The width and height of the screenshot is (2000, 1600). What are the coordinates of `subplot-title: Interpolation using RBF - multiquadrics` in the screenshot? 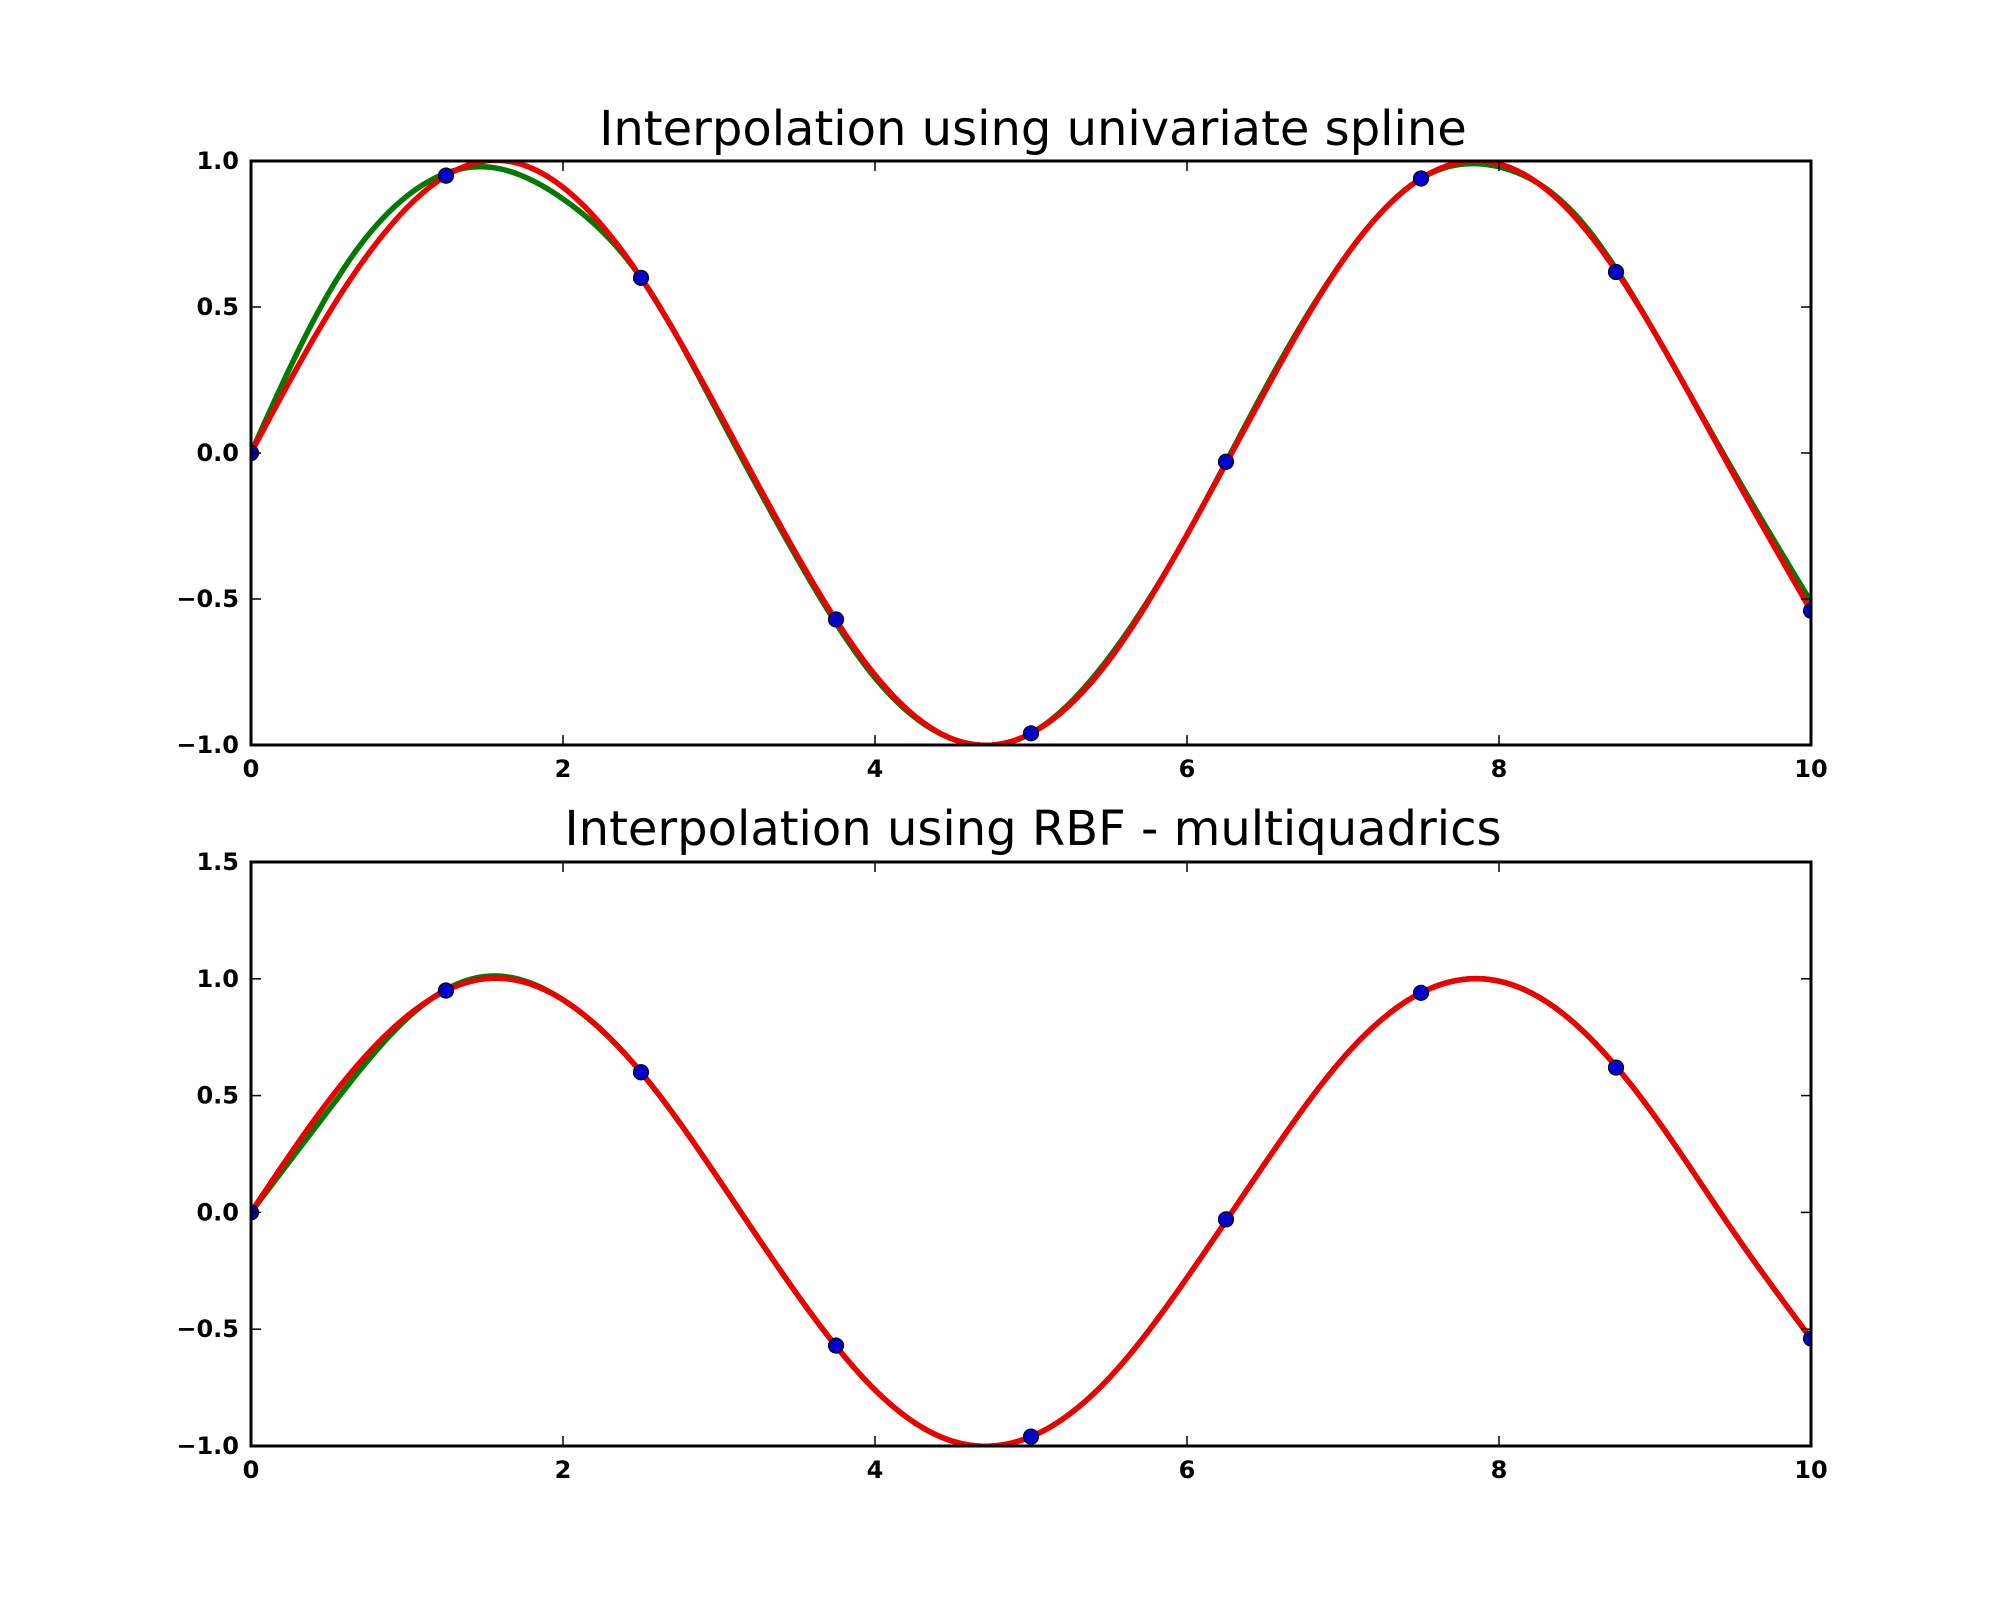 It's located at (1032, 829).